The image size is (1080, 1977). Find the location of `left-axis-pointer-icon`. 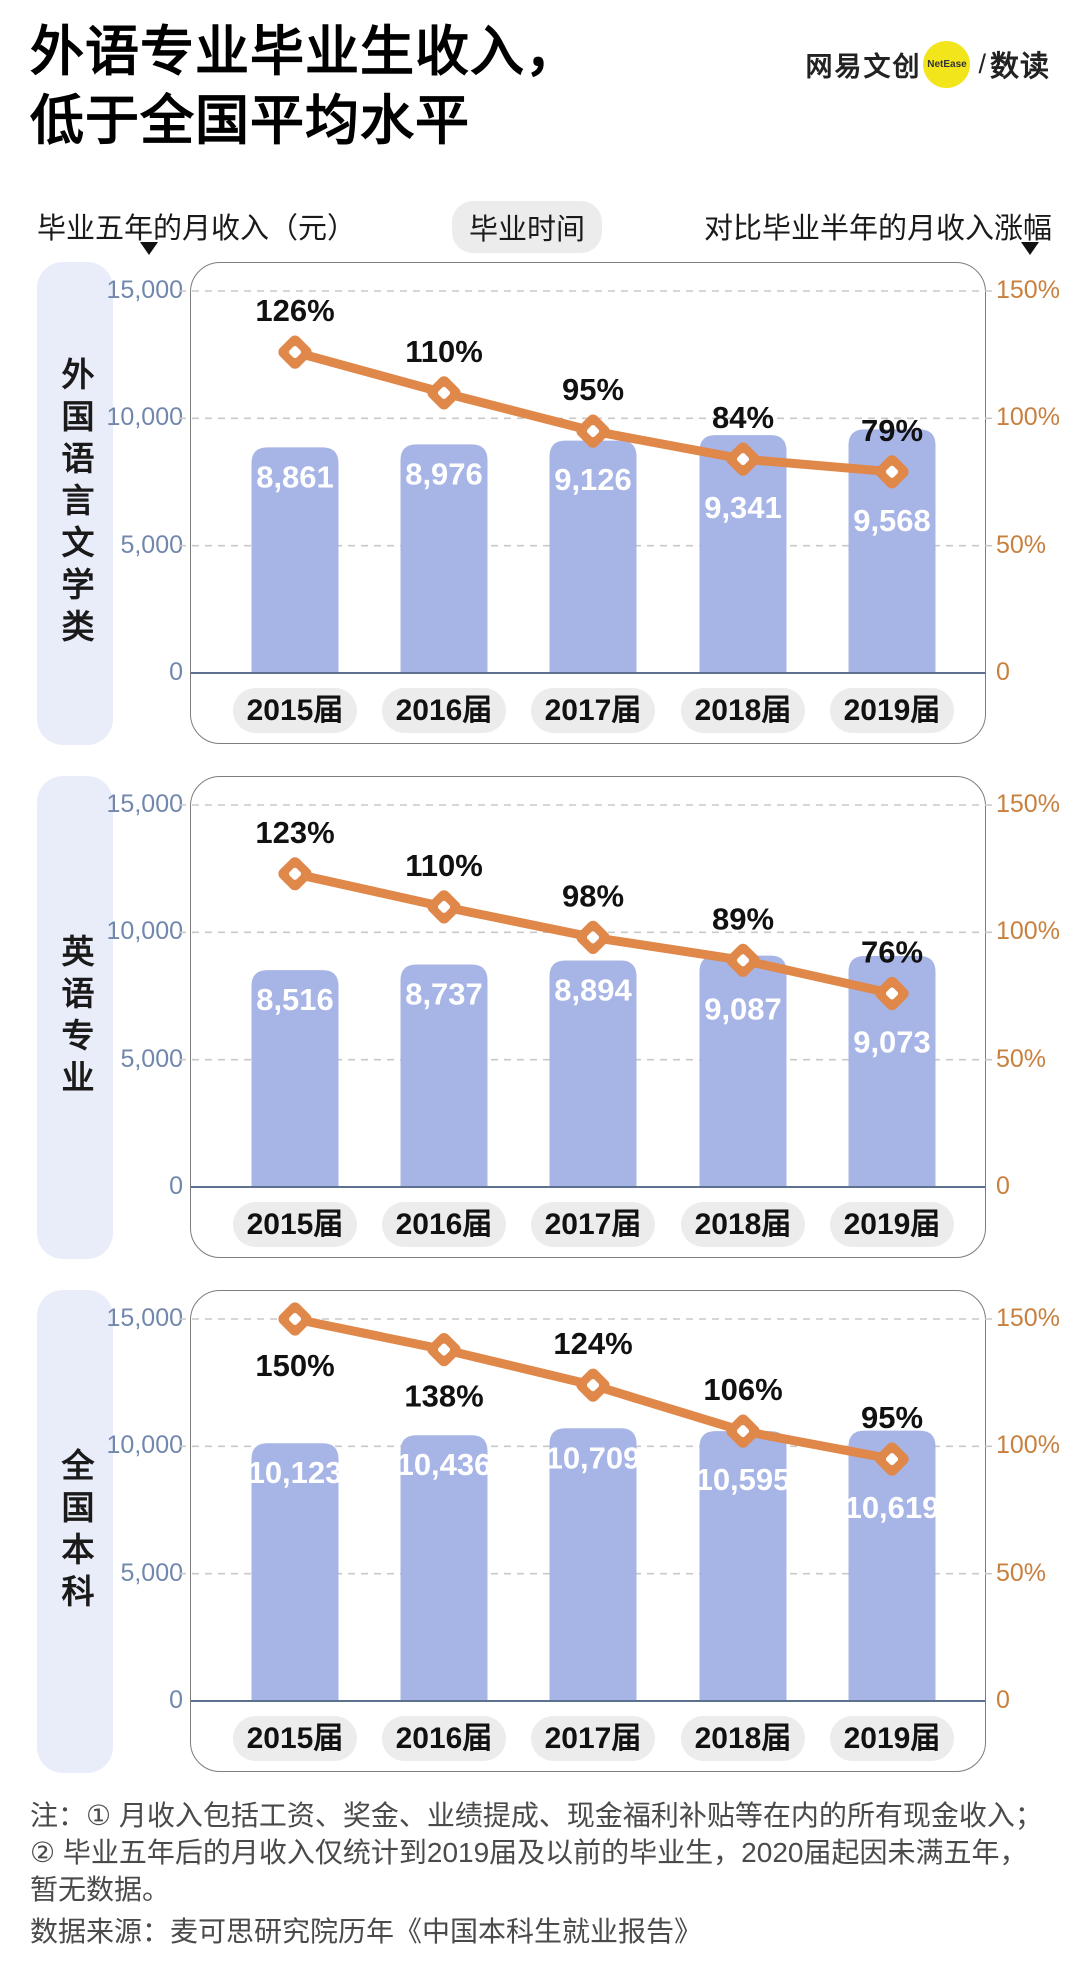

left-axis-pointer-icon is located at coordinates (149, 248).